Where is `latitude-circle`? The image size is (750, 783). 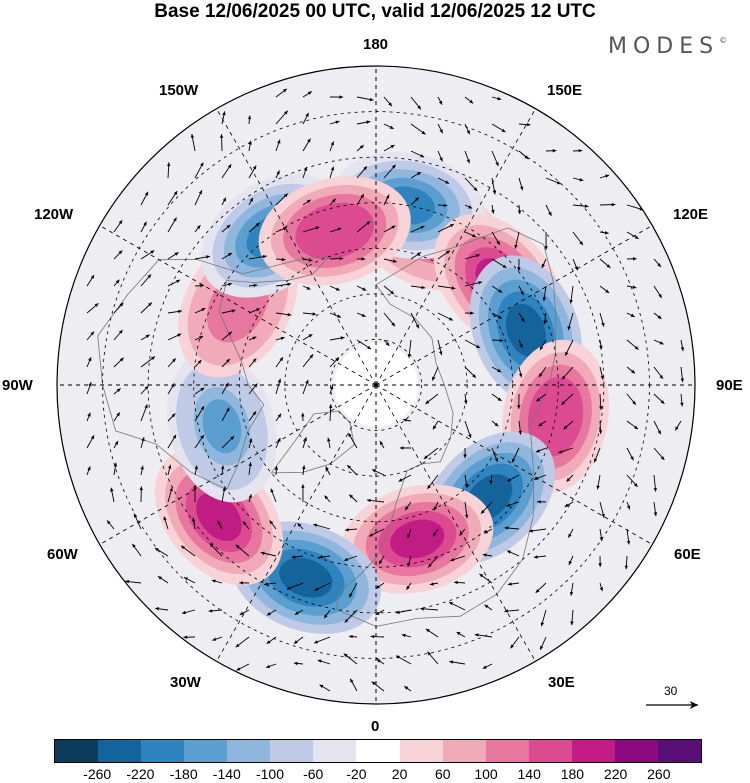 latitude-circle is located at coordinates (376, 385).